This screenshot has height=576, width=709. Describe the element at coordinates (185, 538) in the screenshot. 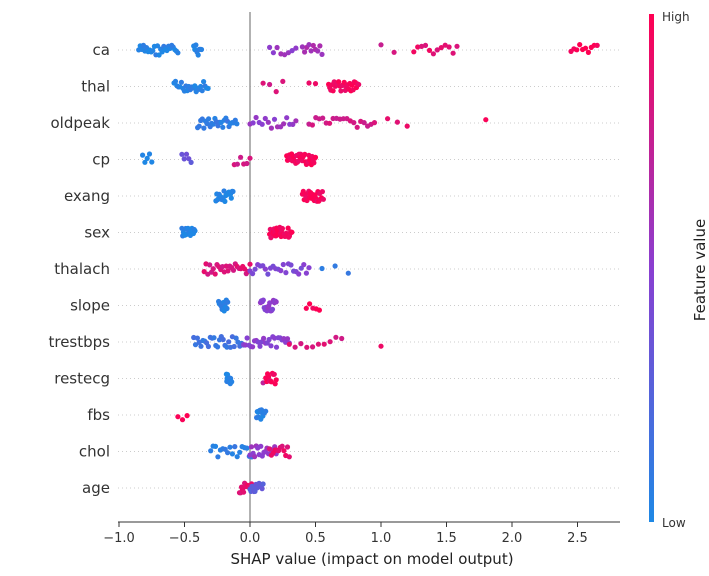

I see `x-tick-label: −0.5` at that location.